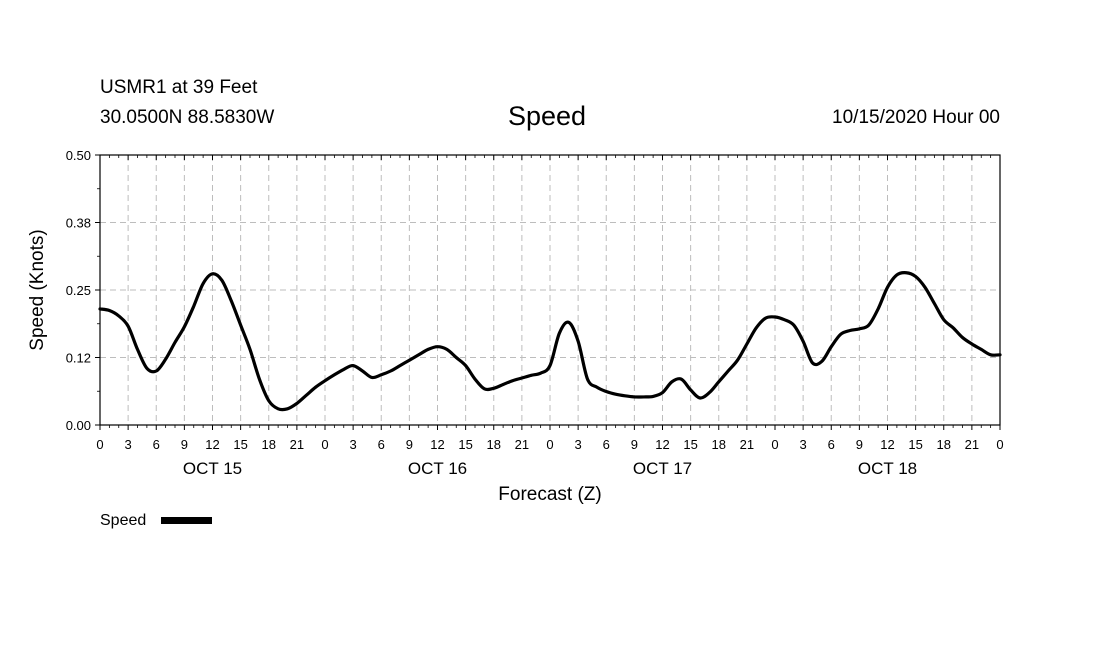 Image resolution: width=1100 pixels, height=650 pixels. I want to click on y-tick-label: 0.12, so click(78, 358).